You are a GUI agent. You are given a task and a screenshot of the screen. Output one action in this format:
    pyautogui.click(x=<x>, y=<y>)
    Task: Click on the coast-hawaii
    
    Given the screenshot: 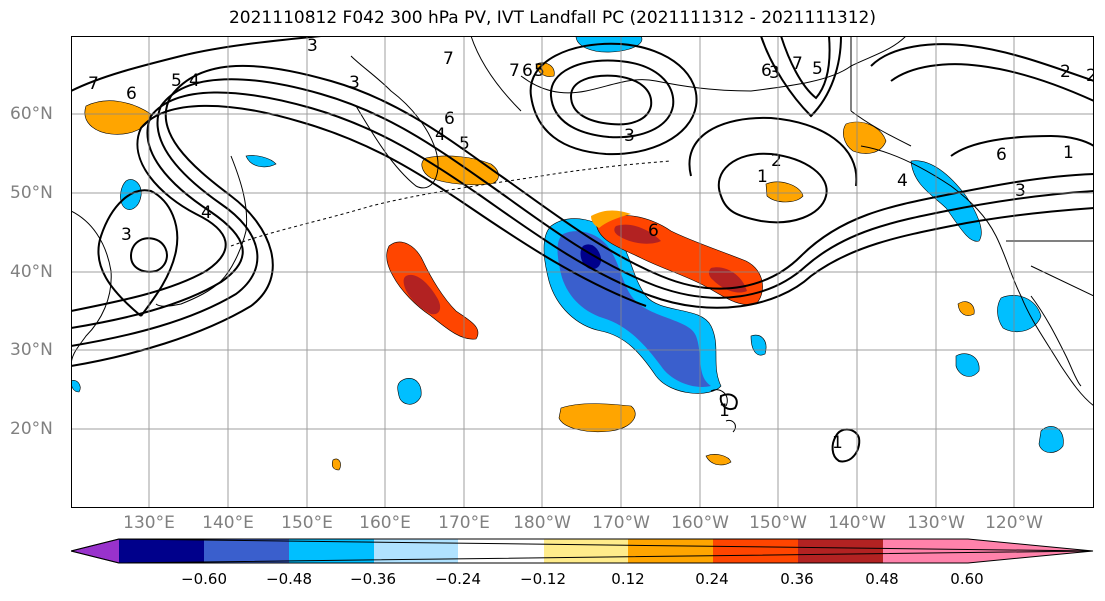 What is the action you would take?
    pyautogui.click(x=723, y=411)
    